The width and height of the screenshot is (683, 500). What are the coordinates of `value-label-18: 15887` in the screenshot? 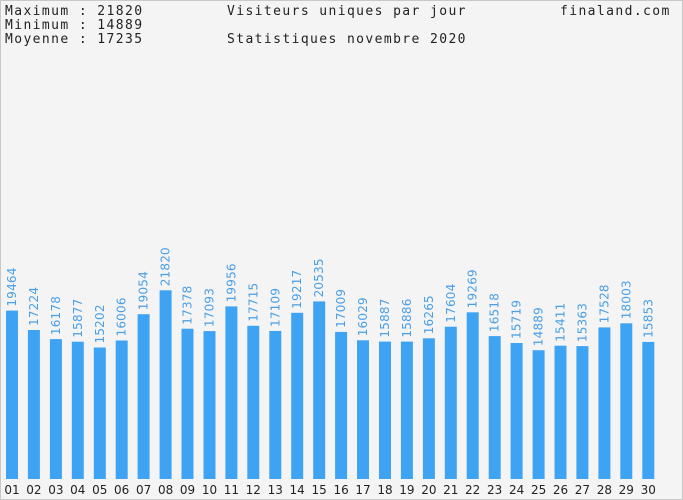 It's located at (385, 317).